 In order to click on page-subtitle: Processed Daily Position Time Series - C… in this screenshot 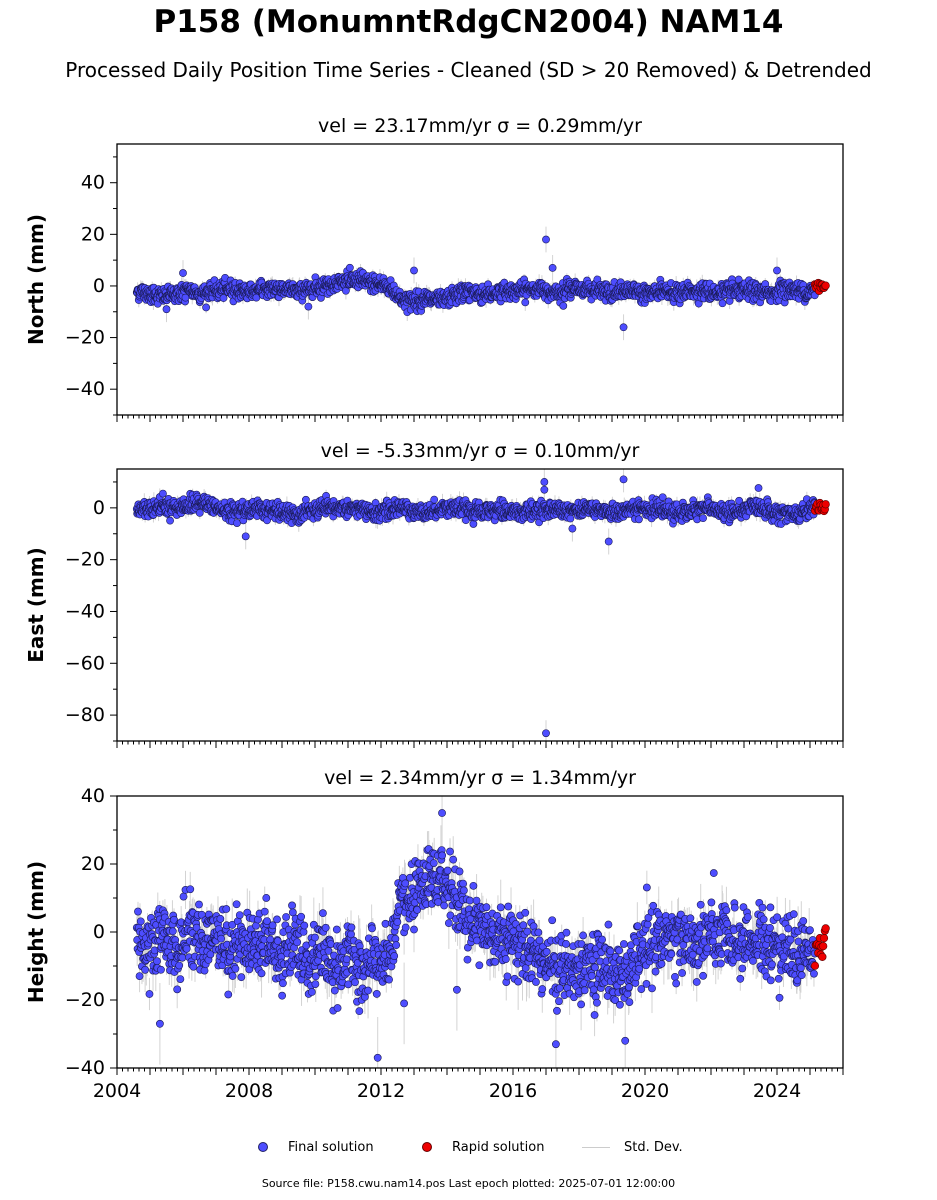, I will do `click(468, 70)`.